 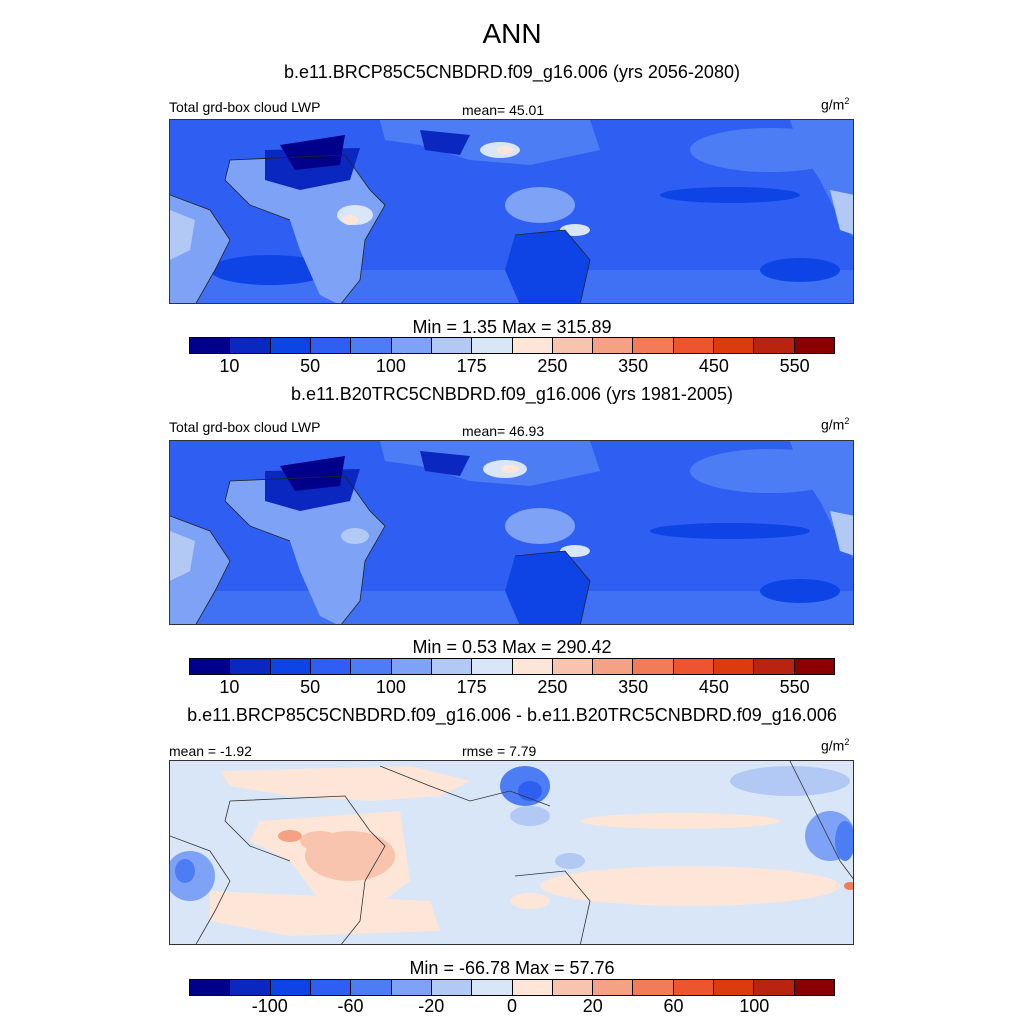 What do you see at coordinates (245, 107) in the screenshot?
I see `panel-1-variable-label: Total grd-box cloud LWP` at bounding box center [245, 107].